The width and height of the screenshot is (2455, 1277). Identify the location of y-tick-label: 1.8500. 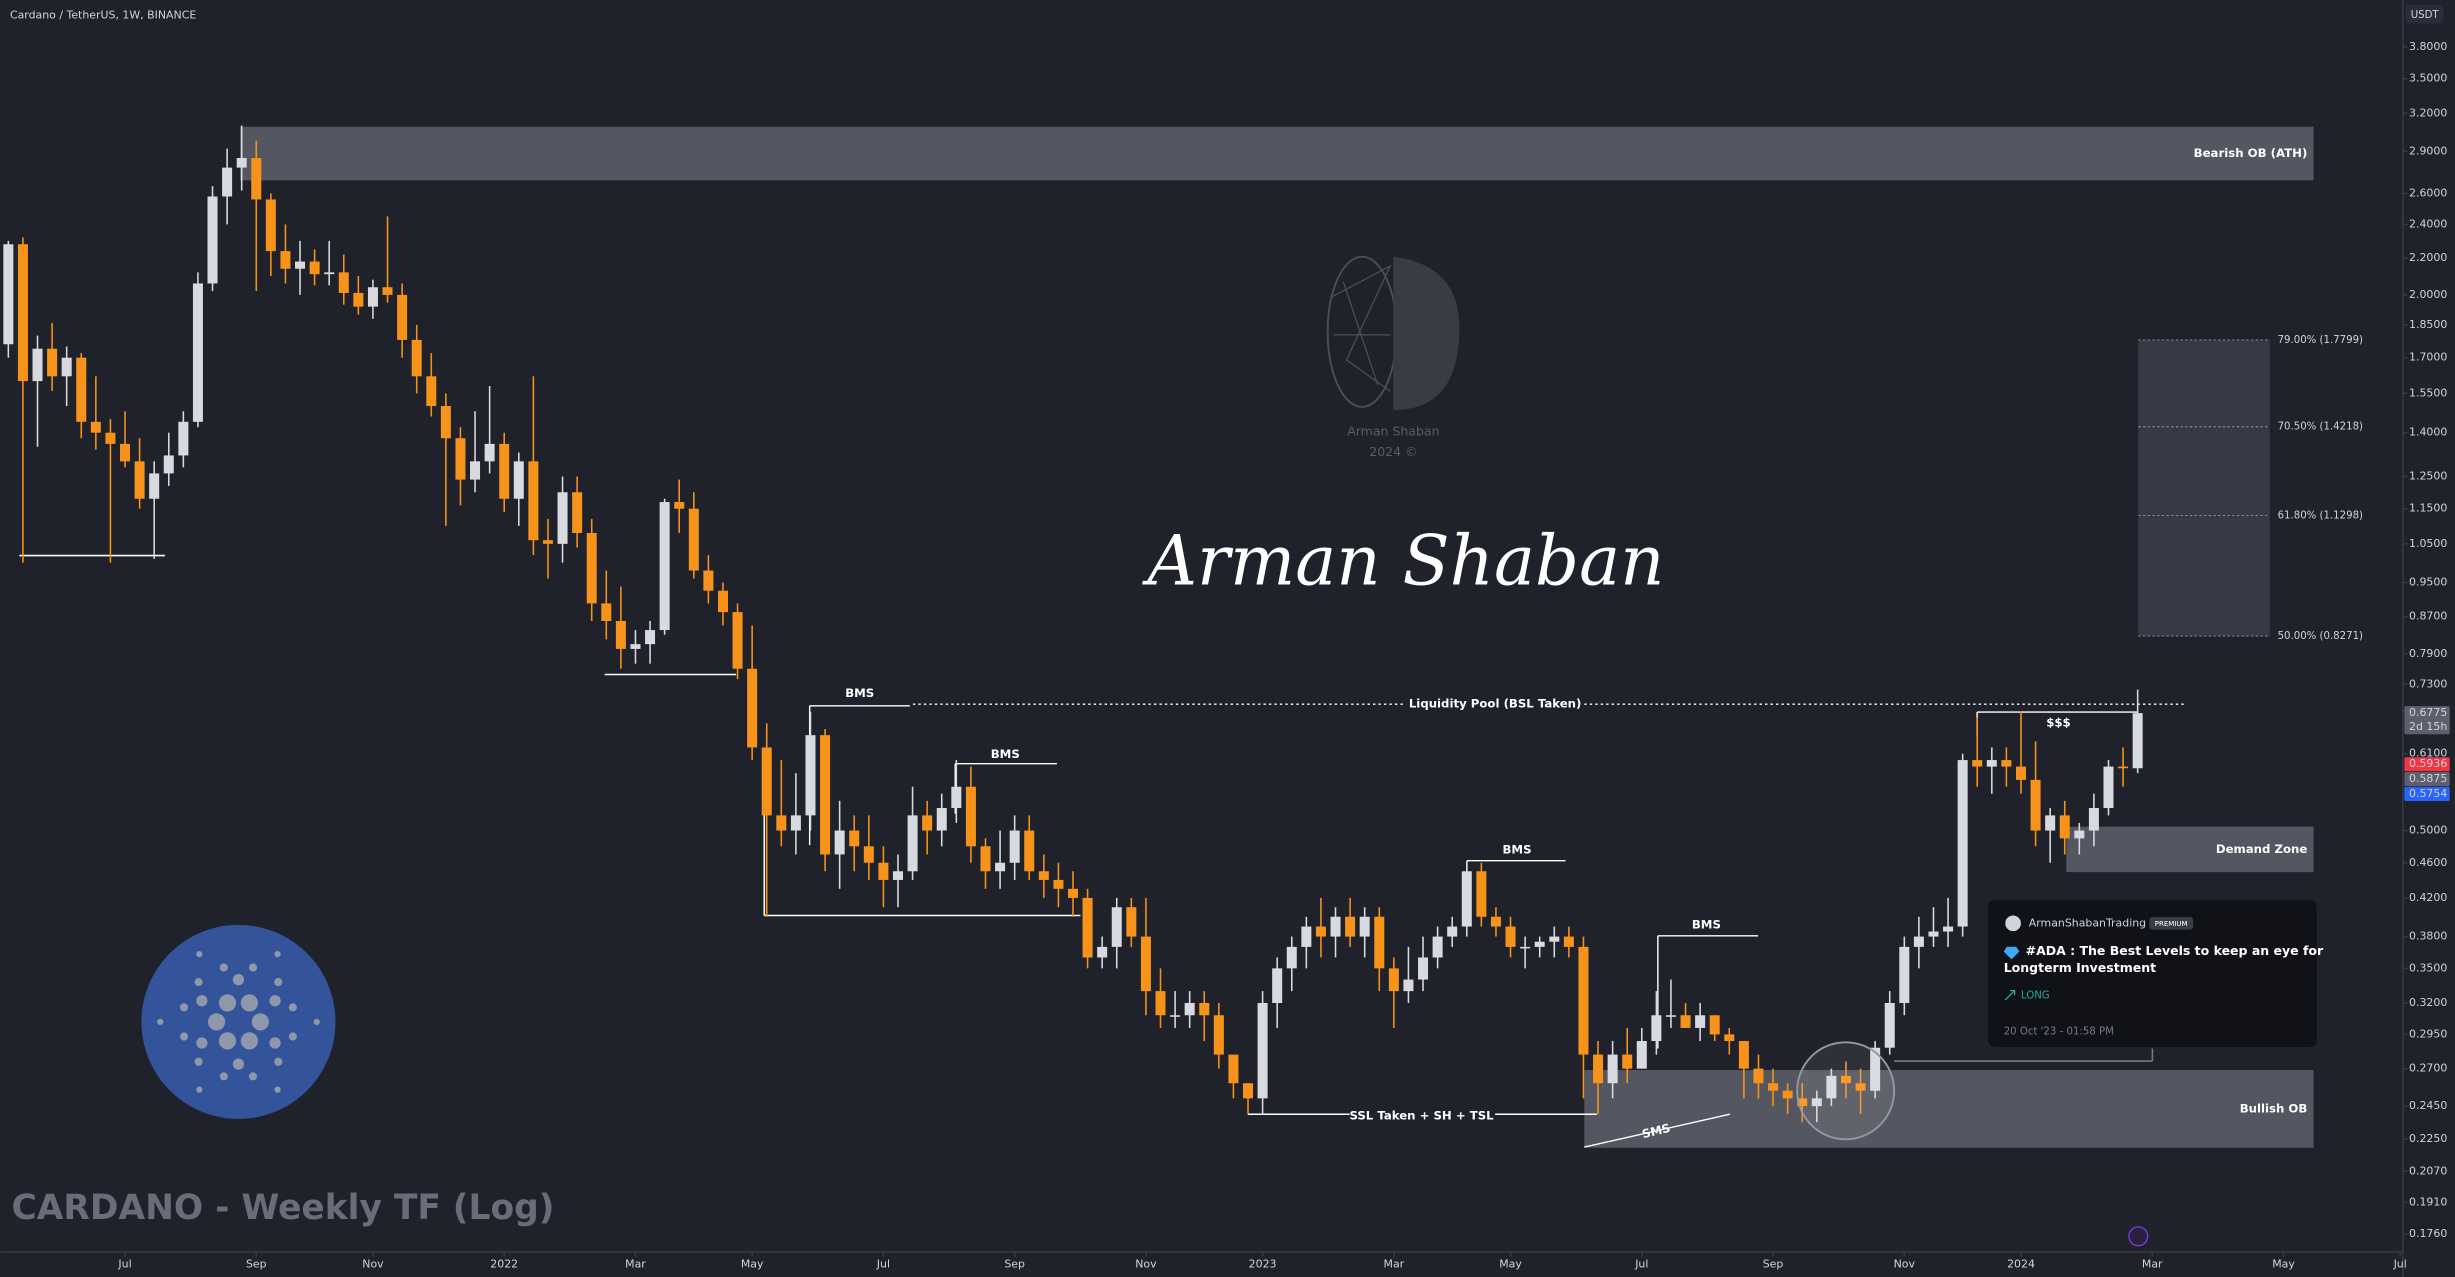
(2428, 324).